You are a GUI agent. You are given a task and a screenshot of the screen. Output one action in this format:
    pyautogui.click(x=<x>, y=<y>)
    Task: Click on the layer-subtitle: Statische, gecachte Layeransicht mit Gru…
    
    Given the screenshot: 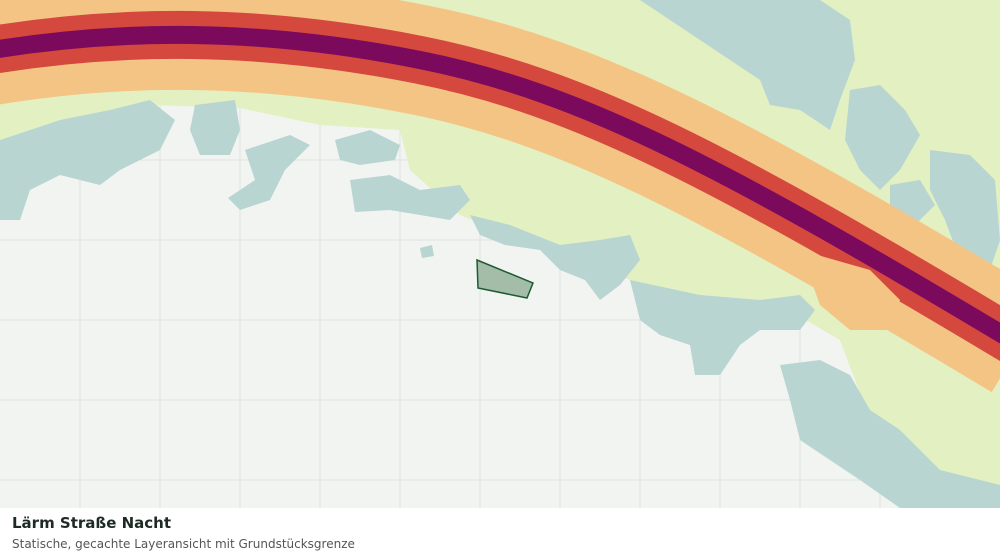 What is the action you would take?
    pyautogui.click(x=183, y=544)
    